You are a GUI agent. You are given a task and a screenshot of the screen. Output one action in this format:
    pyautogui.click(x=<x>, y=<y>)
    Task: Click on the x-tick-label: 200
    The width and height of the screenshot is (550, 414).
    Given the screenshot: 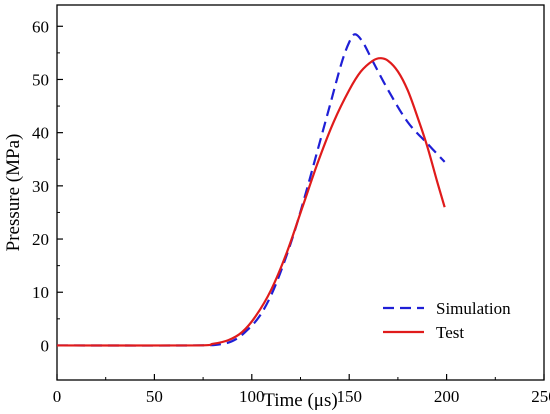 What is the action you would take?
    pyautogui.click(x=447, y=396)
    